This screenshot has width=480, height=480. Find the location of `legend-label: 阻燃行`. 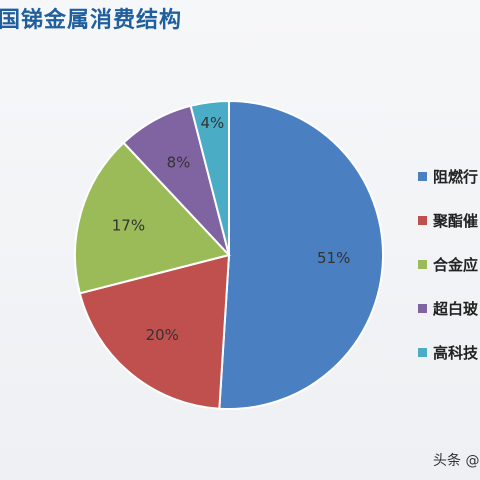

legend-label: 阻燃行 is located at coordinates (456, 176).